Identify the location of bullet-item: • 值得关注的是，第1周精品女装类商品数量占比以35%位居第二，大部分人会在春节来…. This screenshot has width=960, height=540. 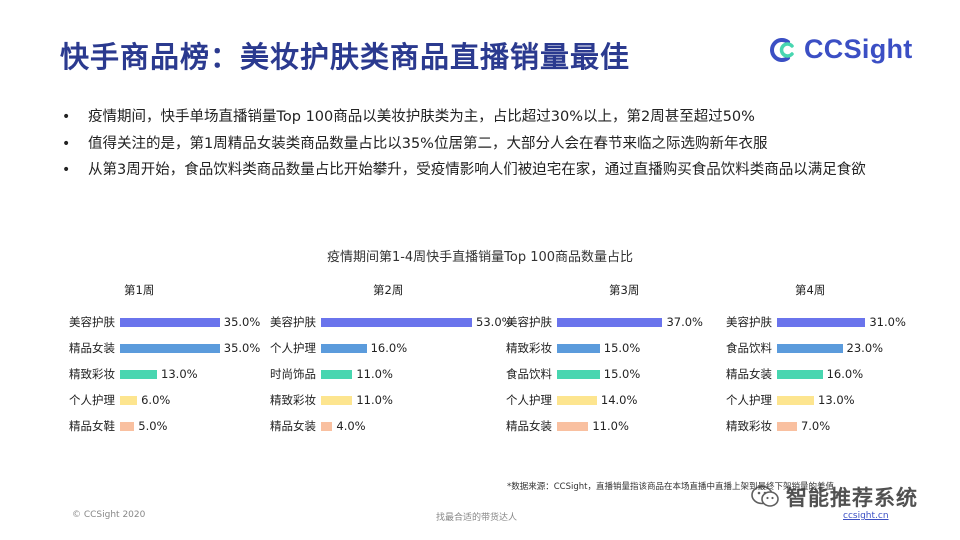
(485, 144).